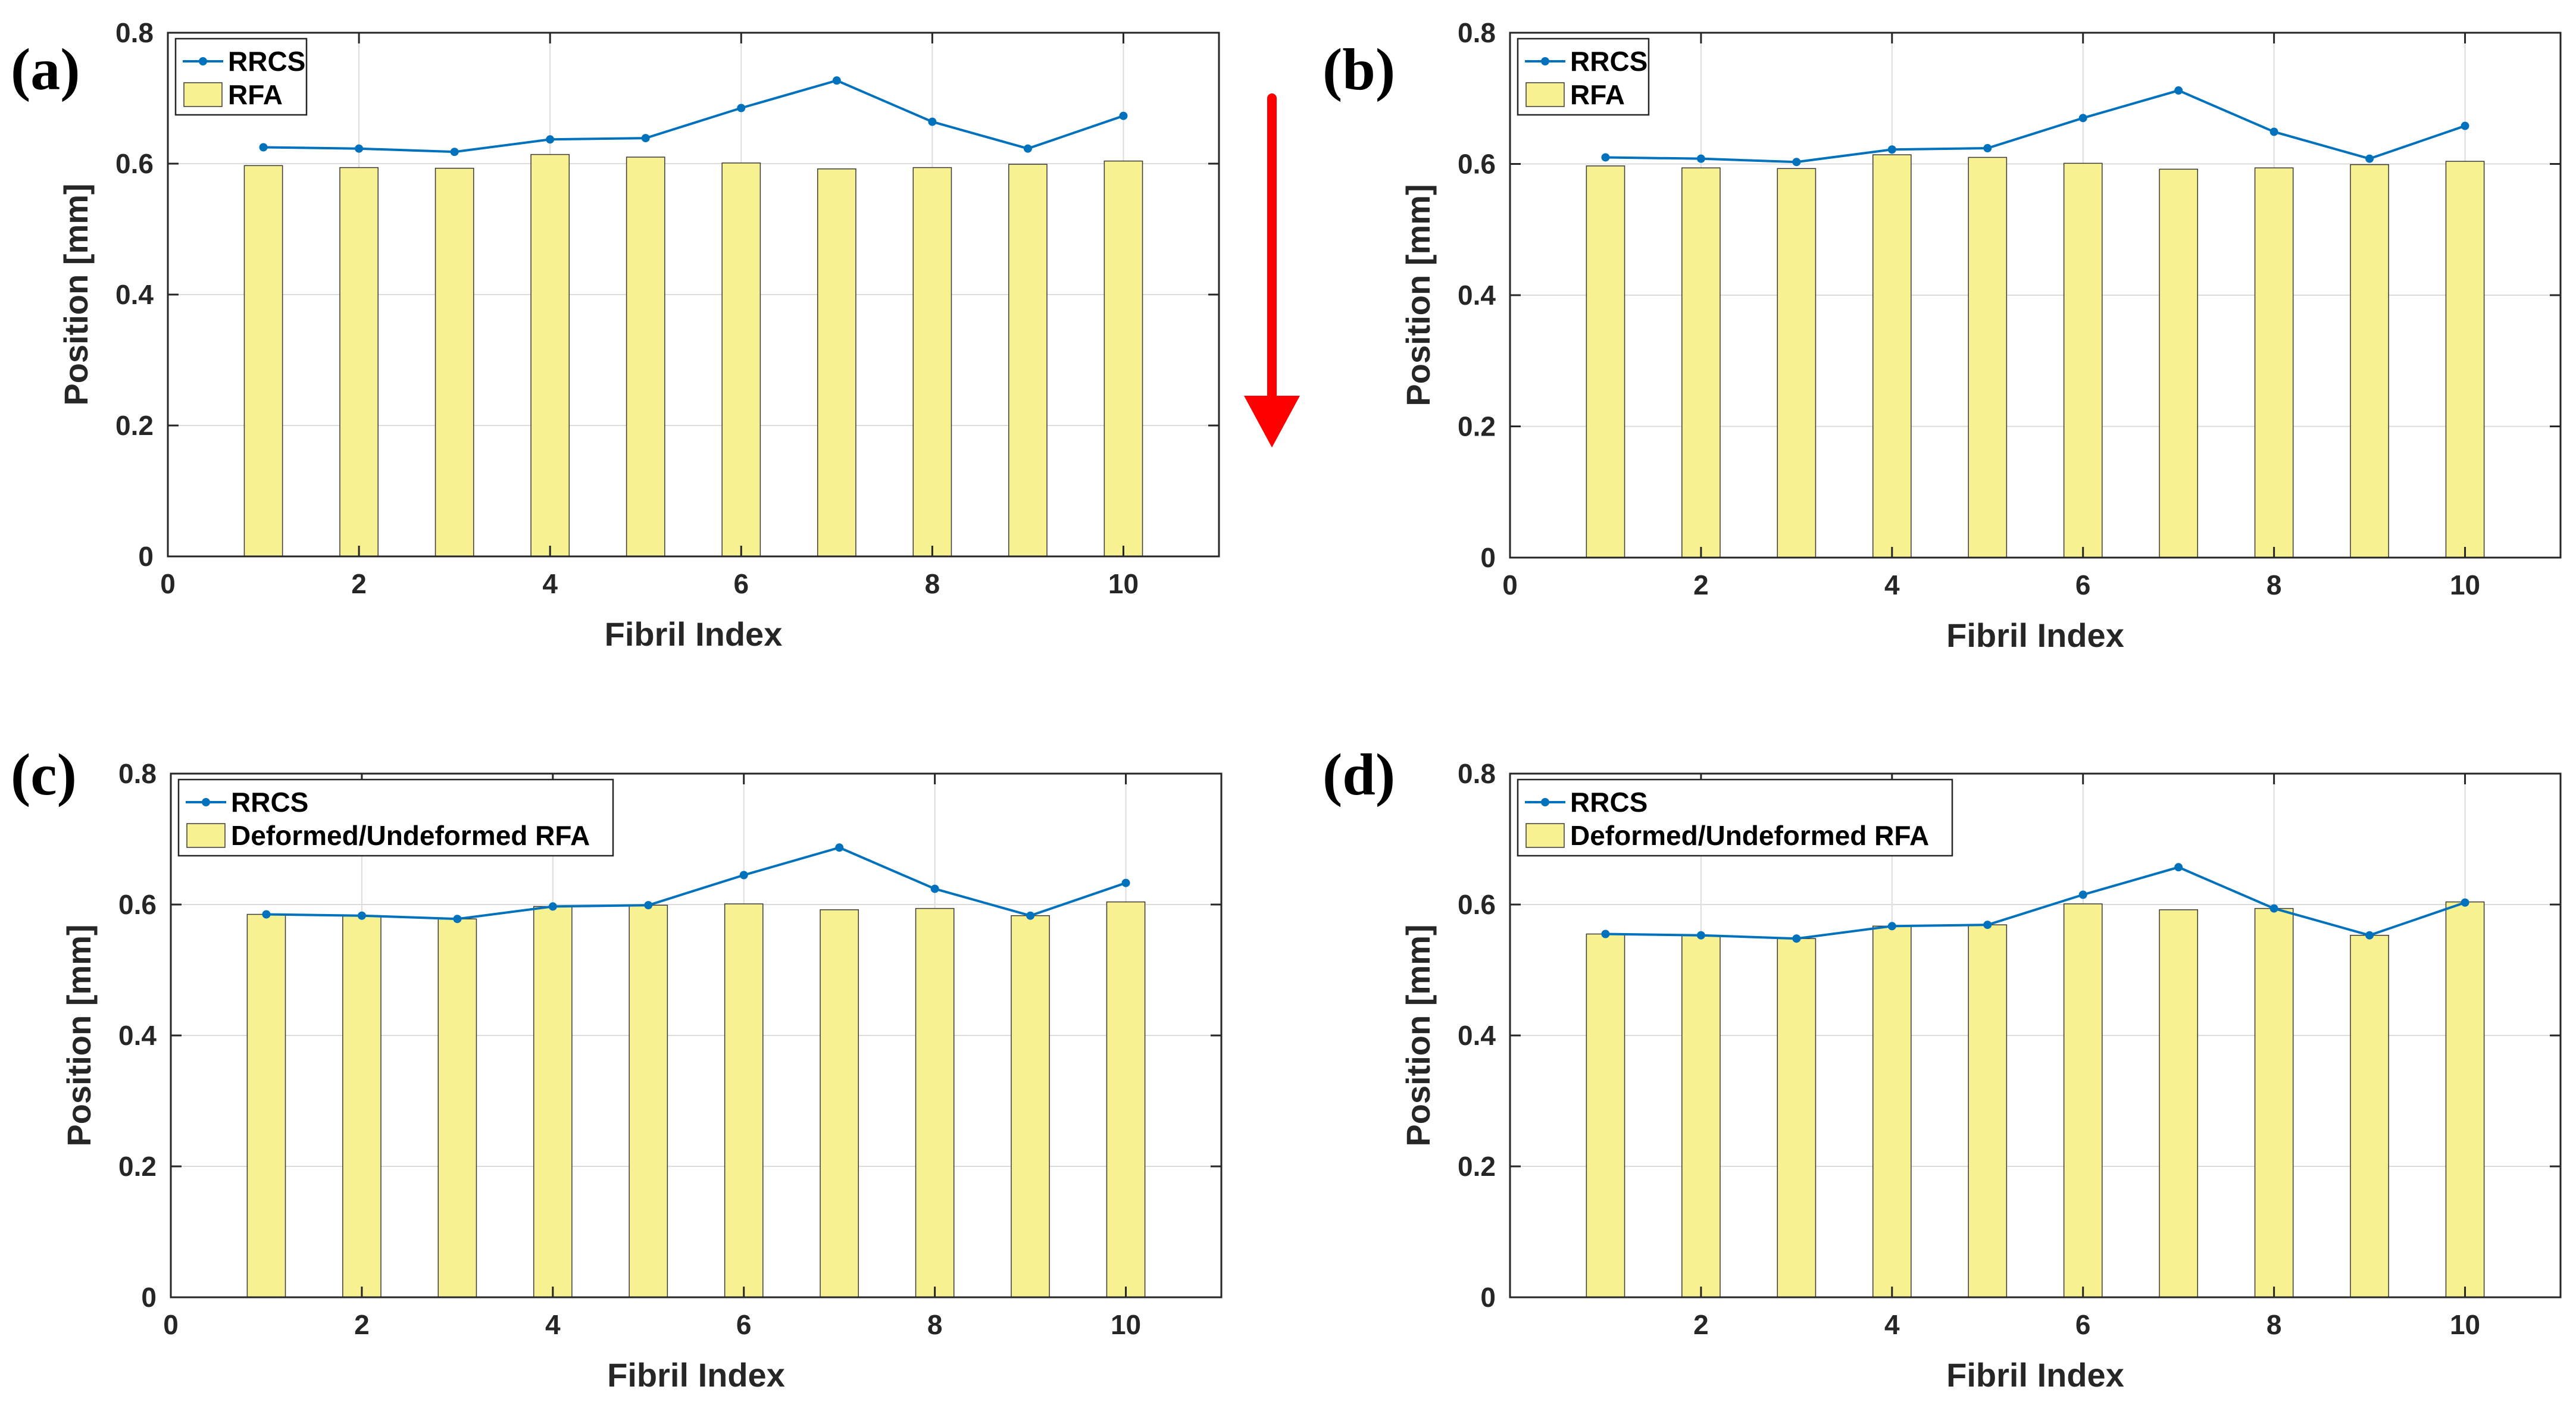 Image resolution: width=2576 pixels, height=1405 pixels. Describe the element at coordinates (1488, 1298) in the screenshot. I see `y-tick-label: 0` at that location.